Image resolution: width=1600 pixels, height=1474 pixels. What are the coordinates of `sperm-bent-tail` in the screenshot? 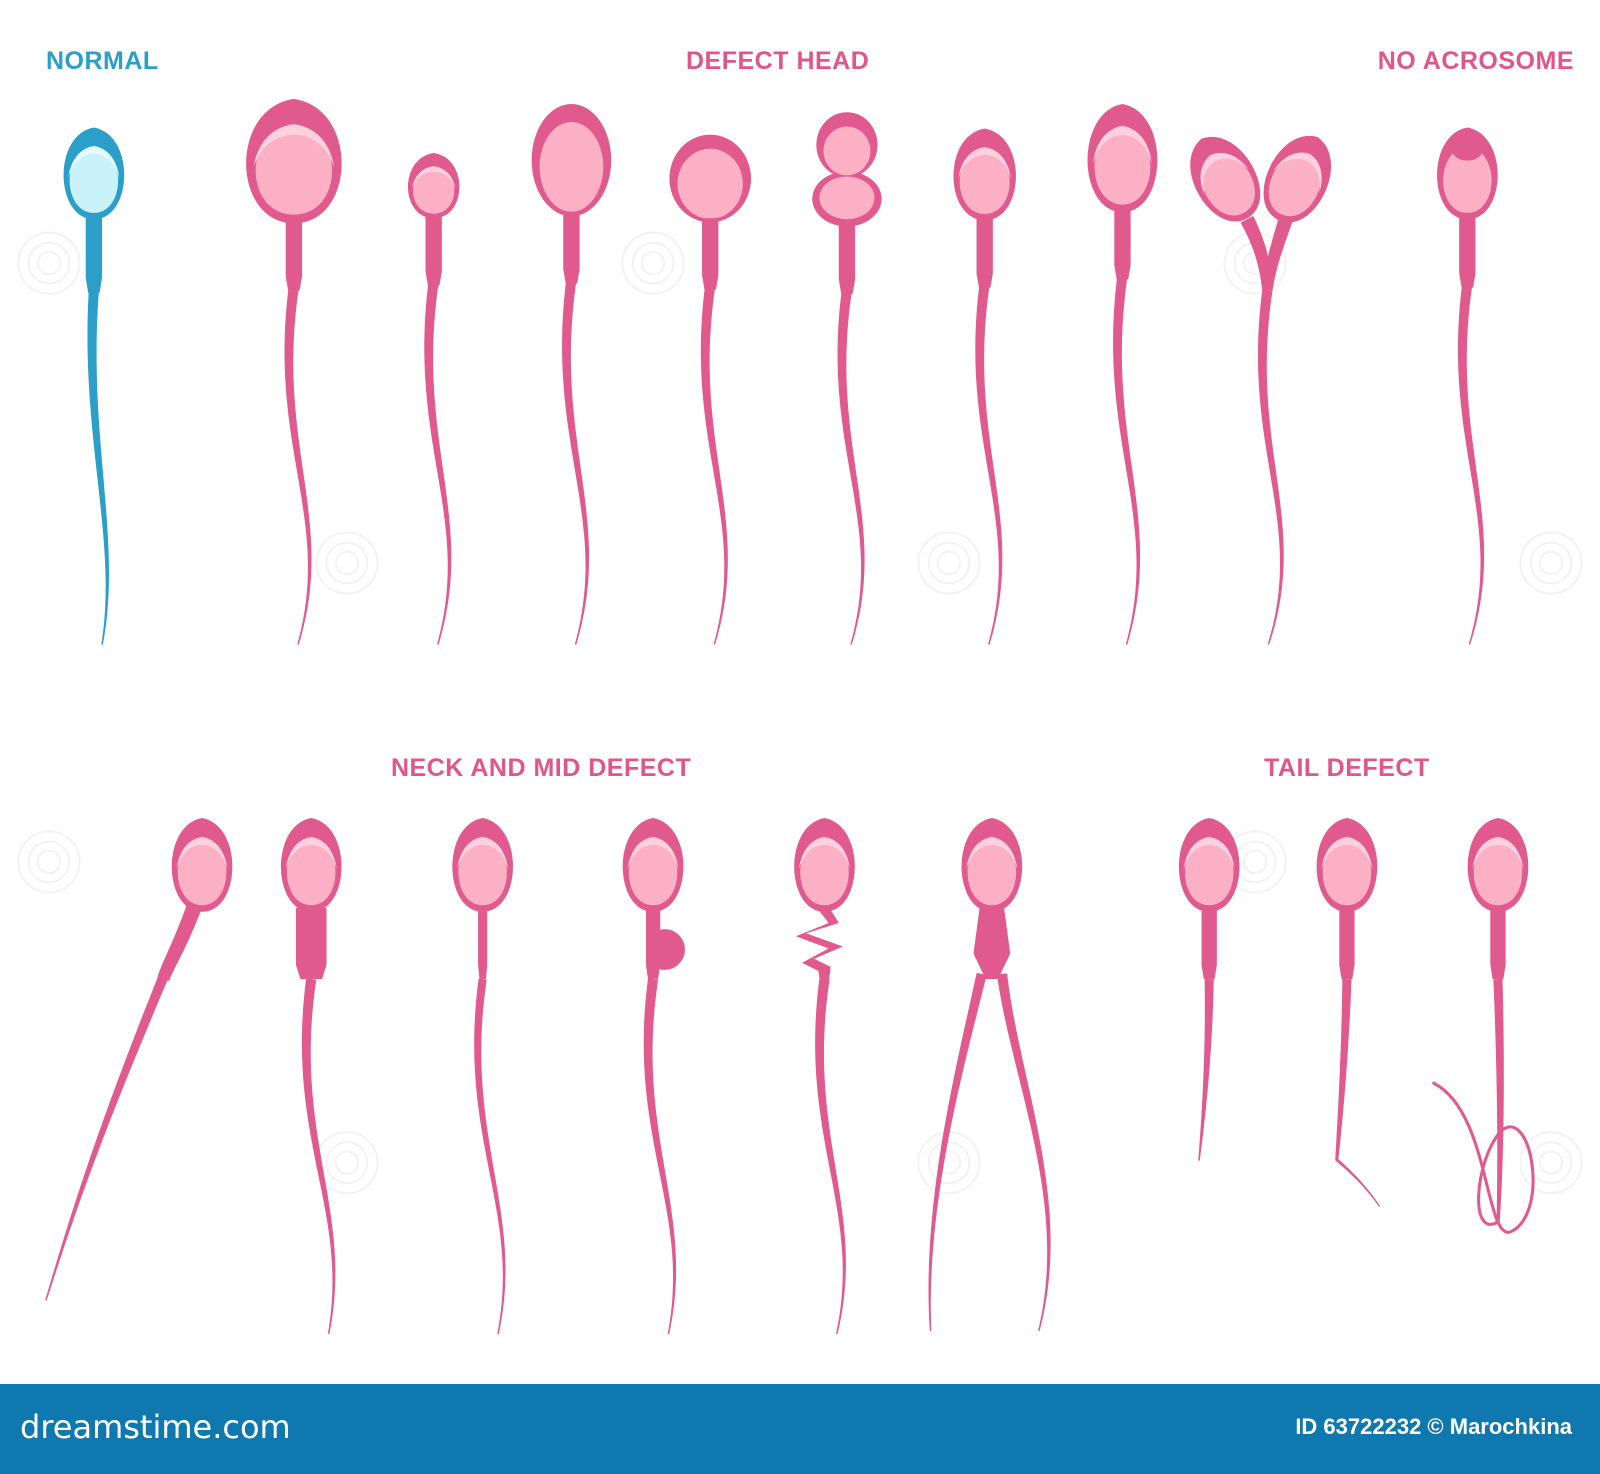 It's located at (1348, 1012).